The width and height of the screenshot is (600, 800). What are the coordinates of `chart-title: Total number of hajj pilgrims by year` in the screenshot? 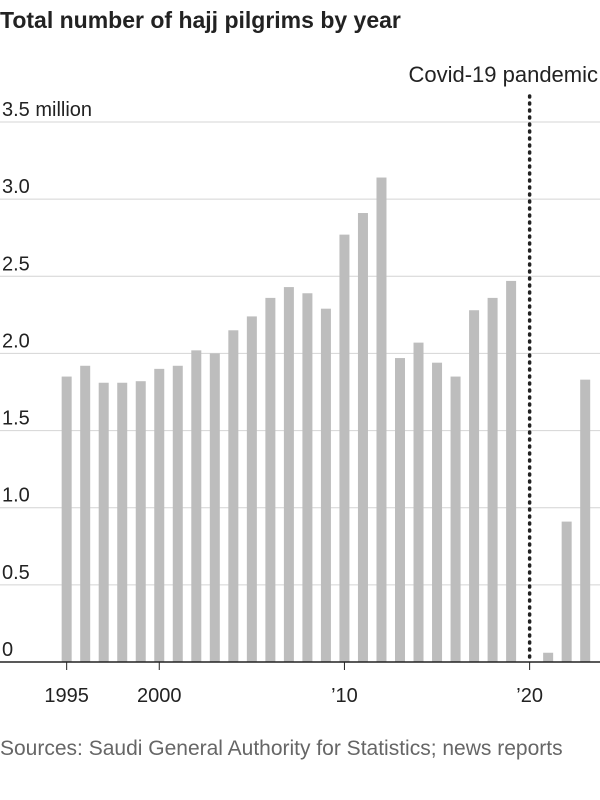 It's located at (200, 20).